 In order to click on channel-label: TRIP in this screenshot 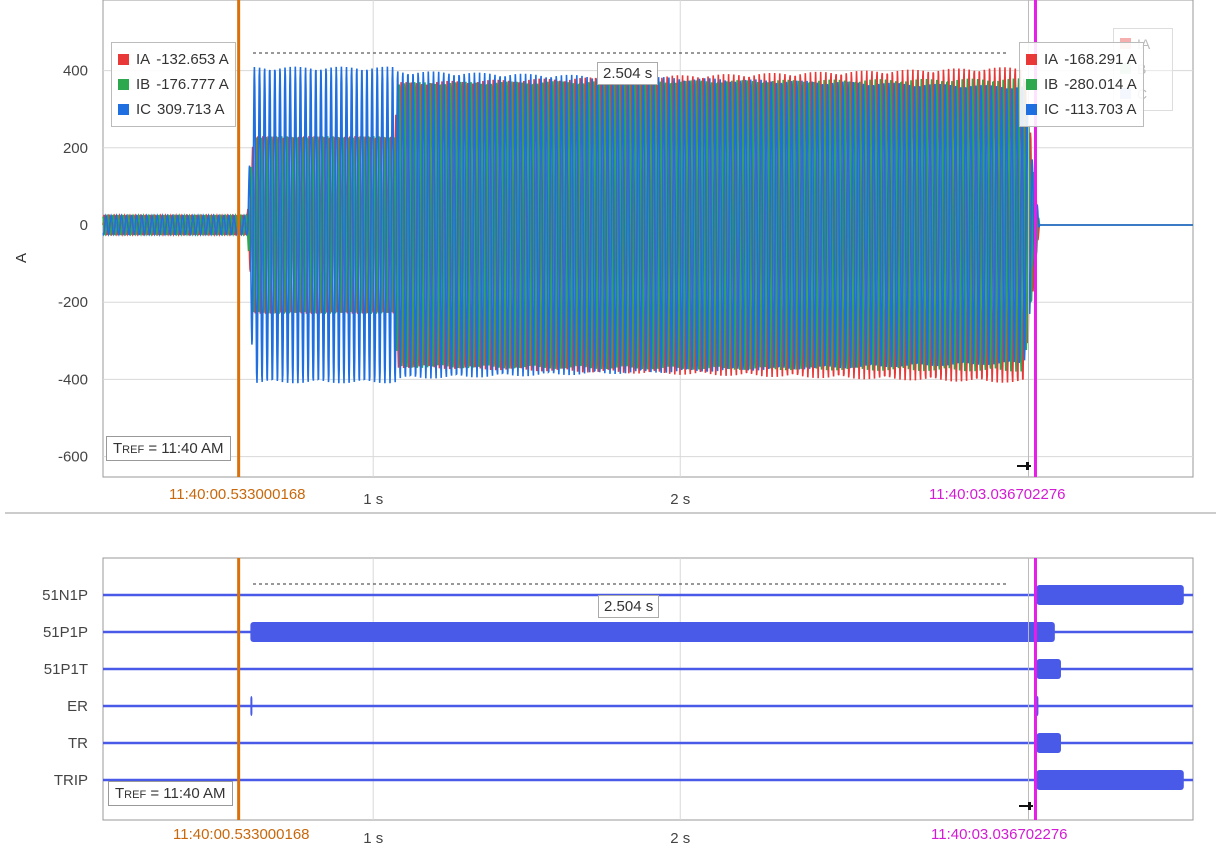, I will do `click(71, 780)`.